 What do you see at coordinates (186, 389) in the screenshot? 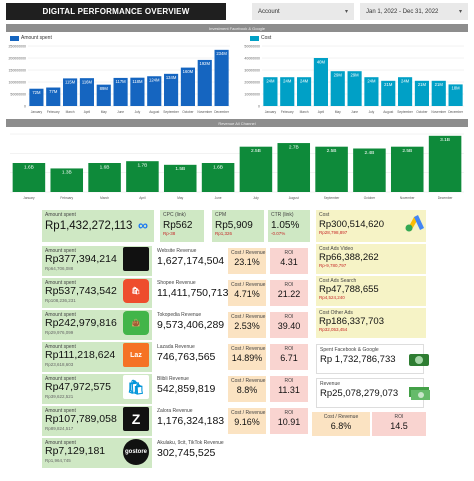
I see `channel-revenue-value: 542,859,819` at bounding box center [186, 389].